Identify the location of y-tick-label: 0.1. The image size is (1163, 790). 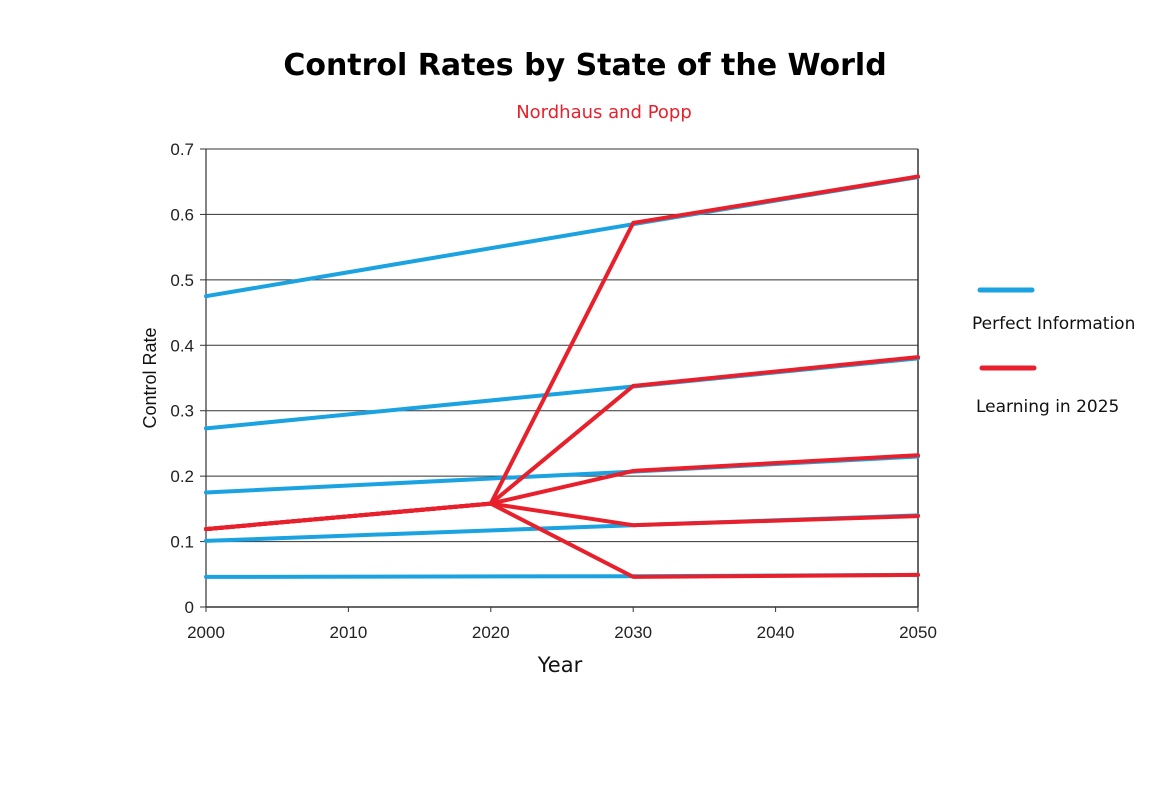
(182, 542).